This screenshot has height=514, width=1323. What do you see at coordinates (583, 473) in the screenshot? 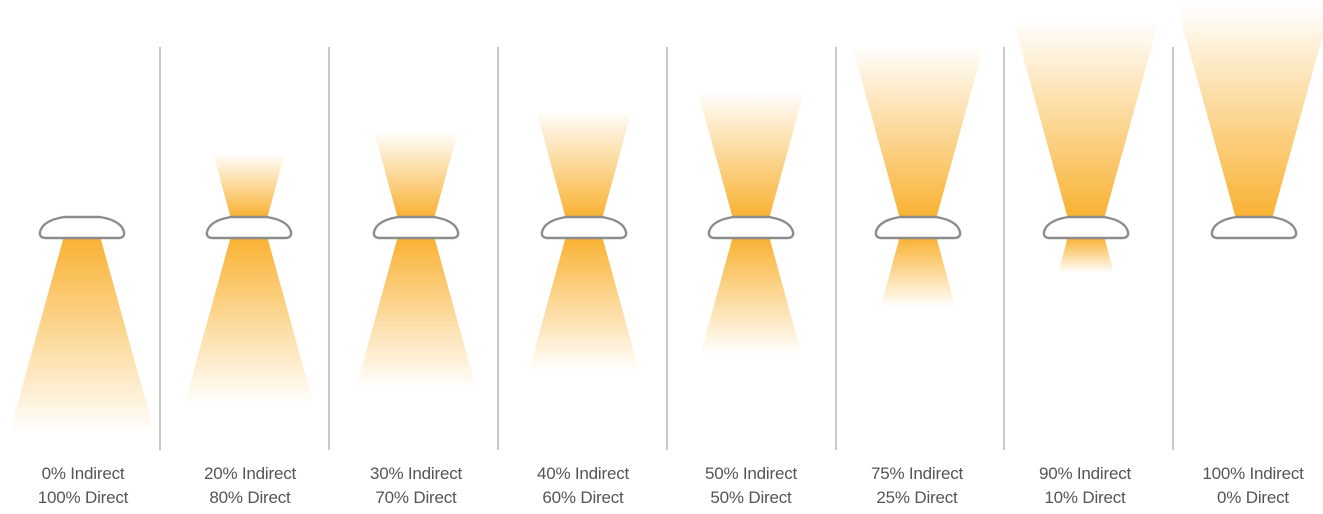
I see `indirect-label: 40% Indirect` at bounding box center [583, 473].